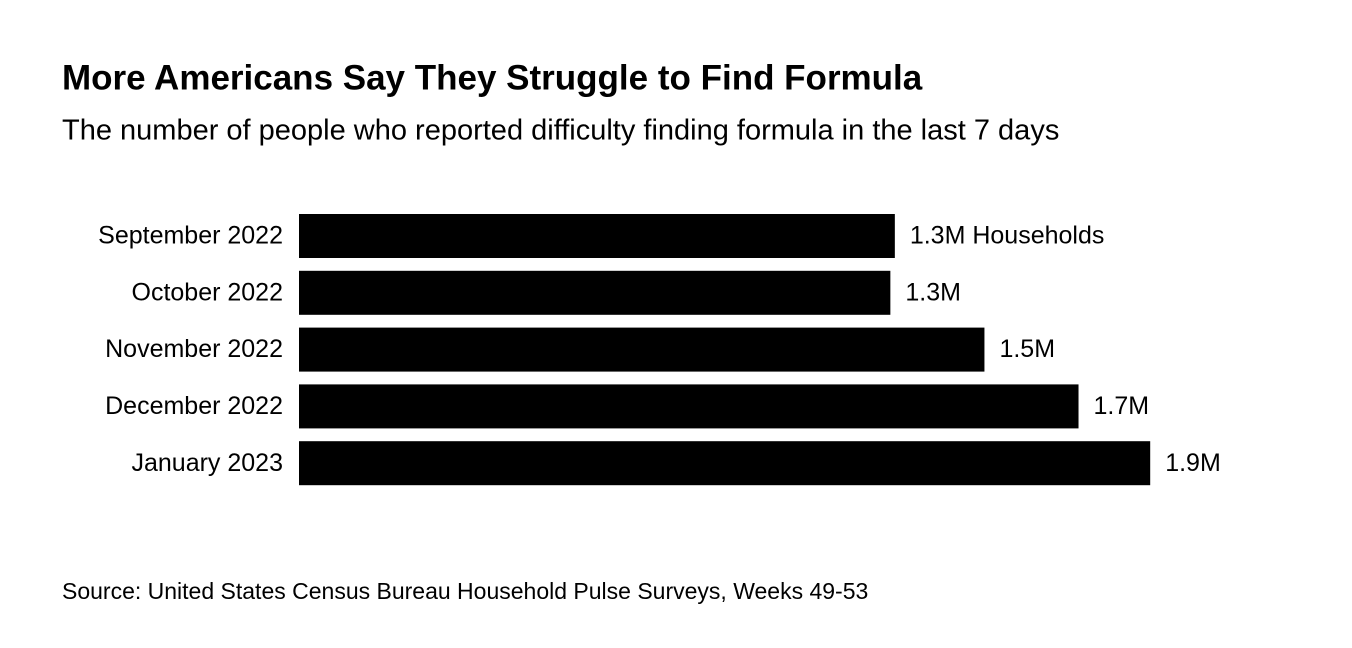 The image size is (1352, 648). I want to click on category-label: October 2022, so click(208, 292).